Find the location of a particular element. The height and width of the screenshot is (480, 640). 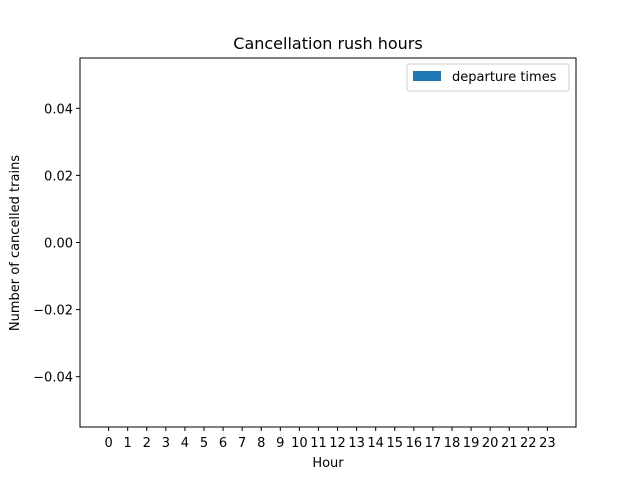

x-tick-label-17: 17 is located at coordinates (433, 443).